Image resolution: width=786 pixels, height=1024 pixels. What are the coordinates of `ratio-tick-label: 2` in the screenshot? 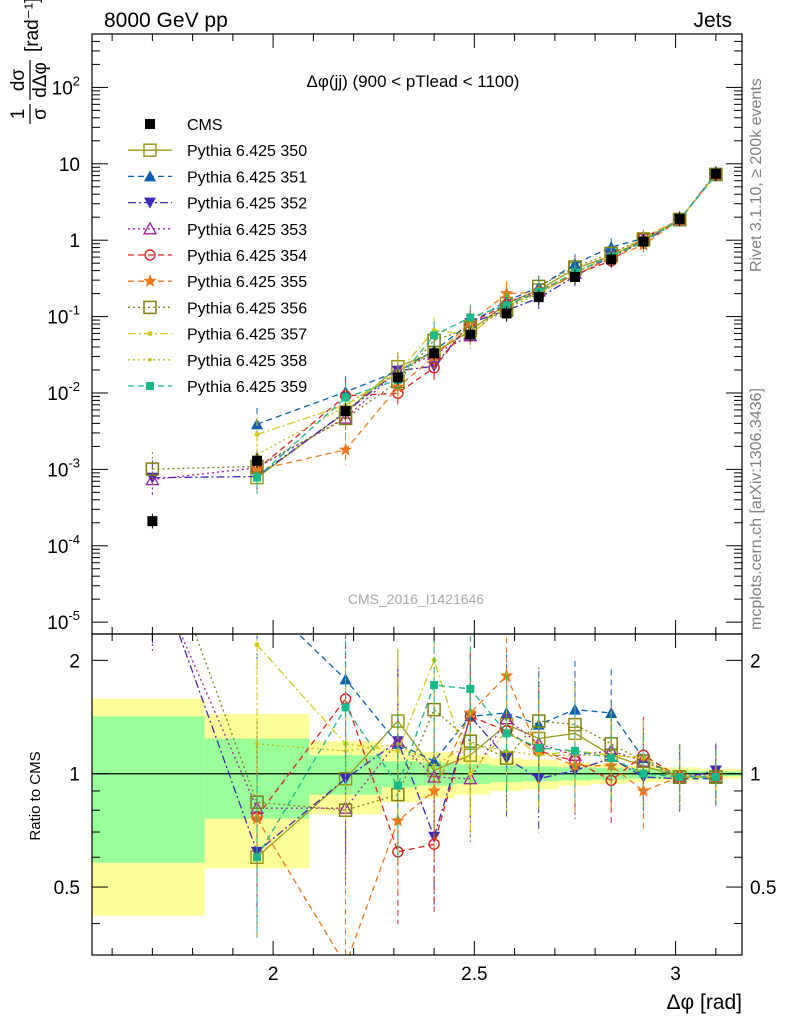 It's located at (74, 661).